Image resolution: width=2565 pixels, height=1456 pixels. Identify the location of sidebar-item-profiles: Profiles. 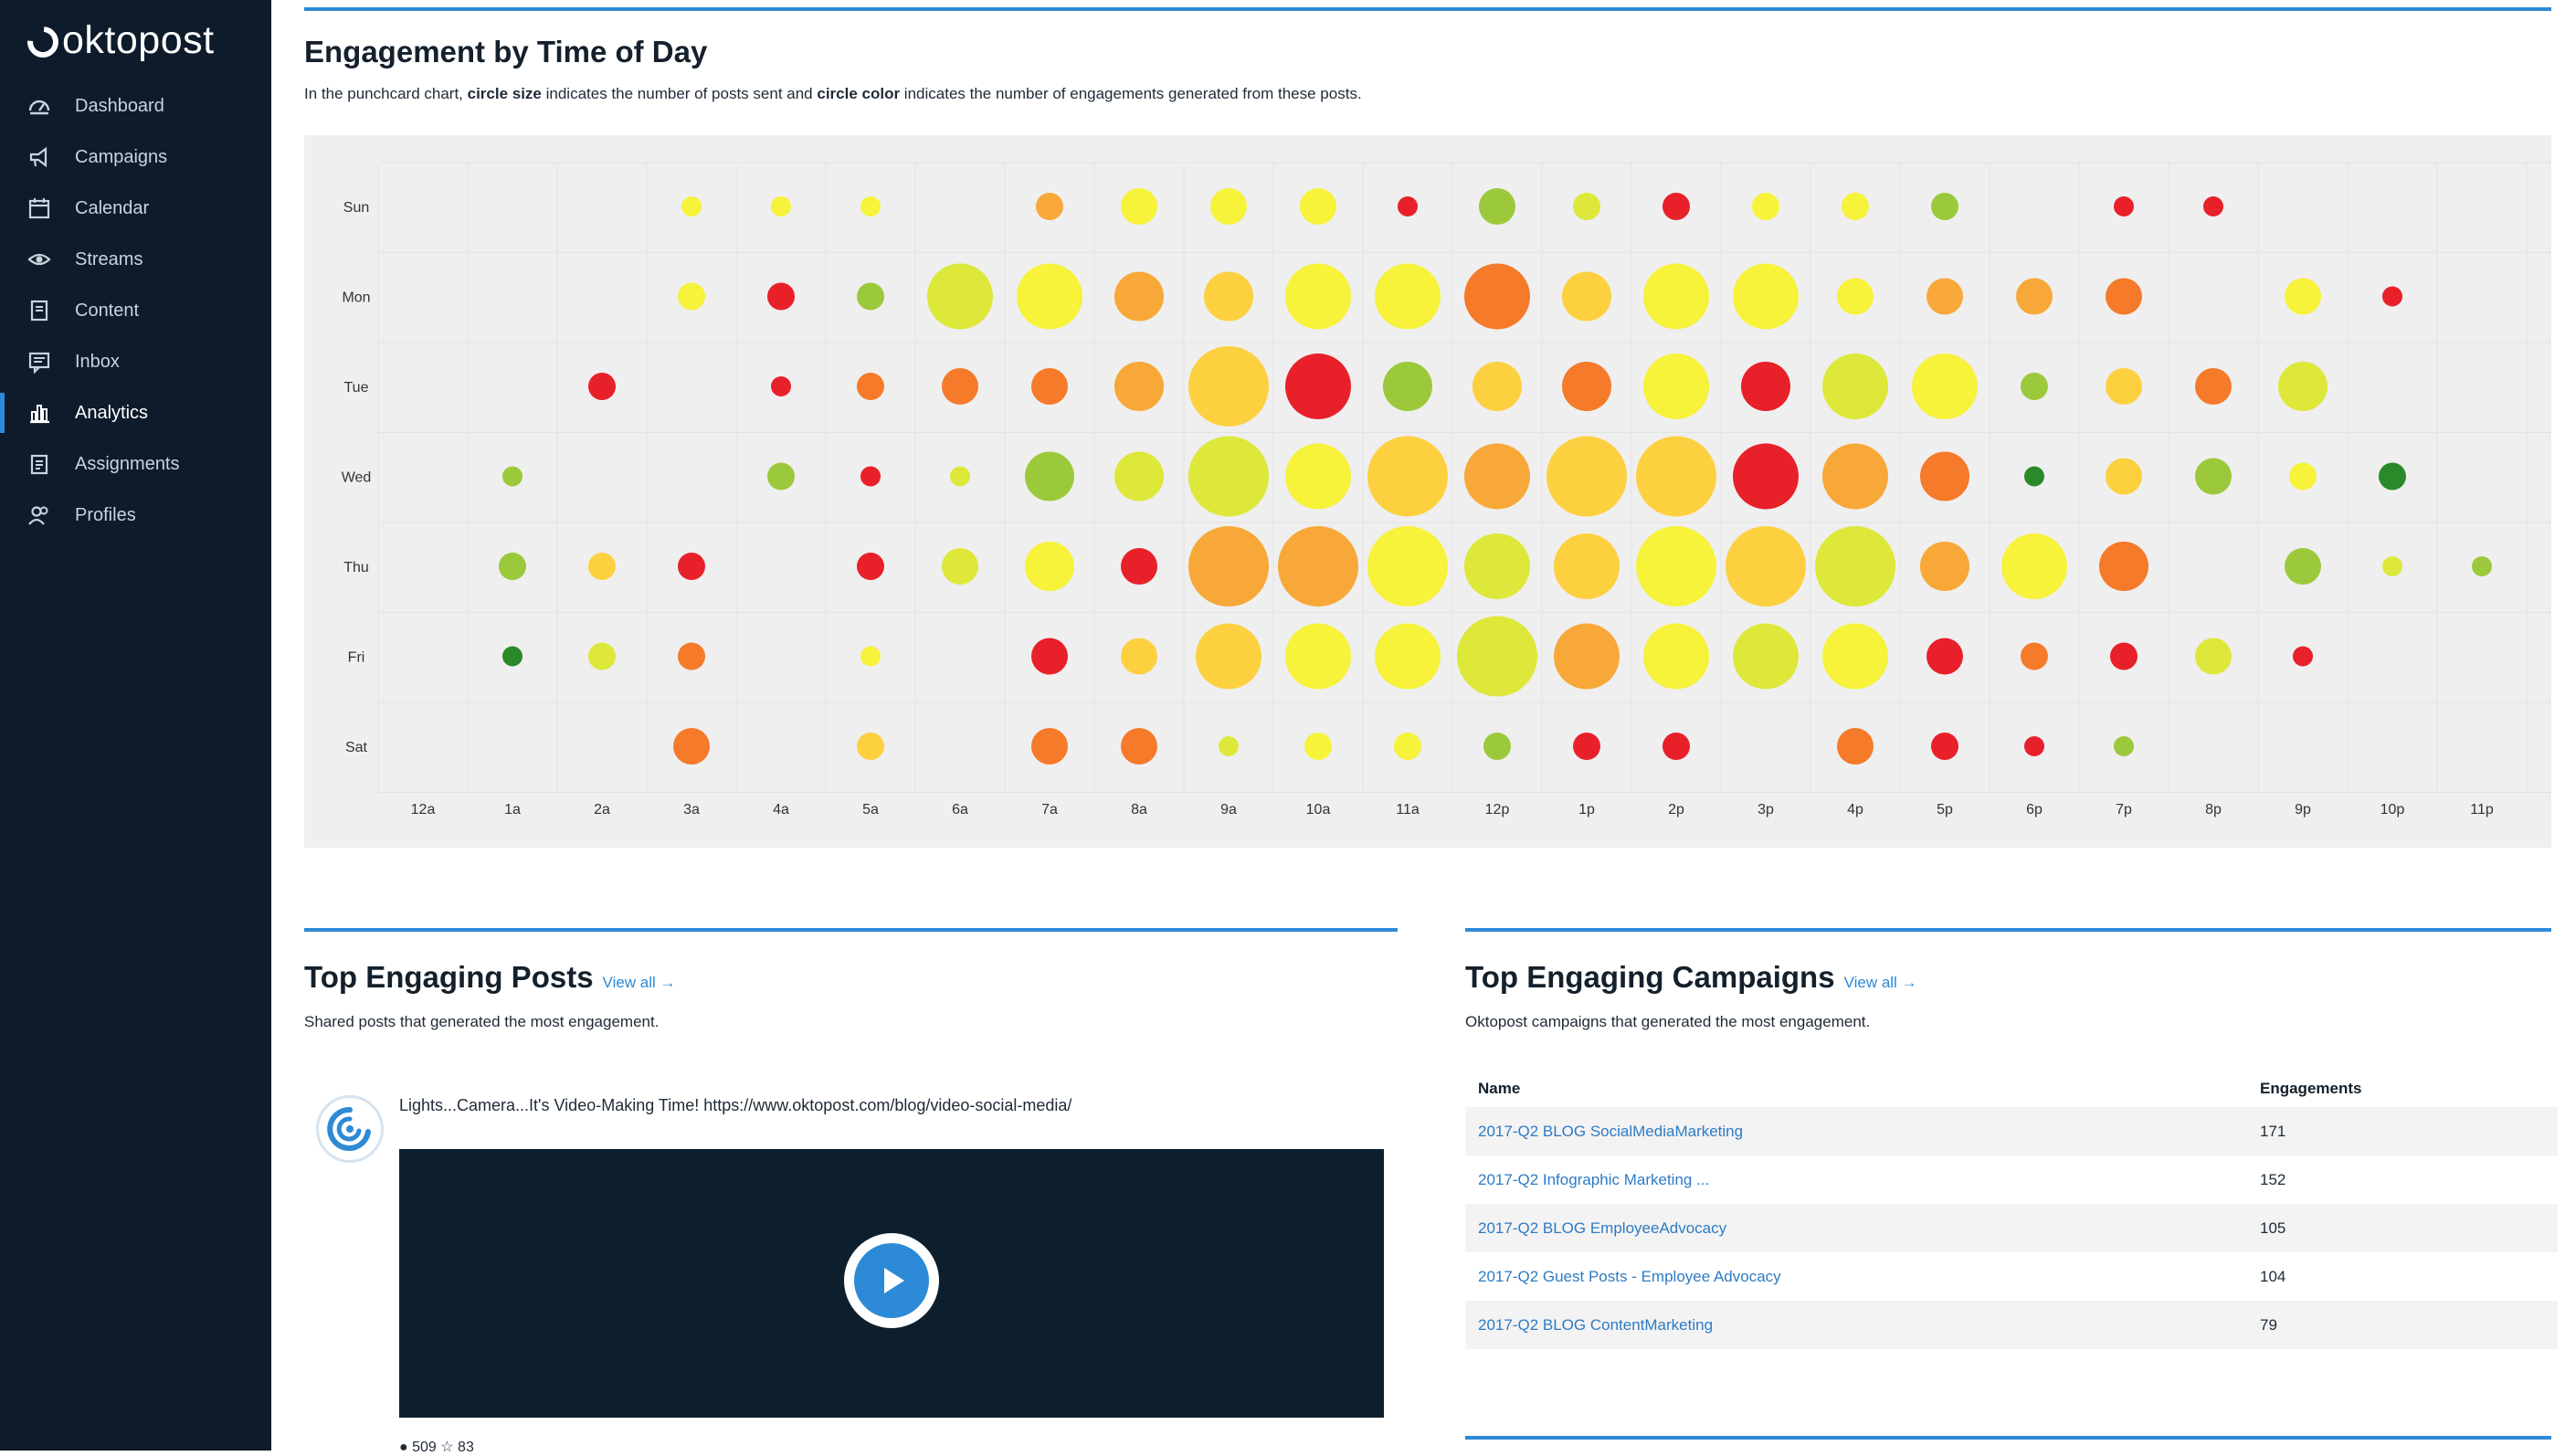
(135, 515).